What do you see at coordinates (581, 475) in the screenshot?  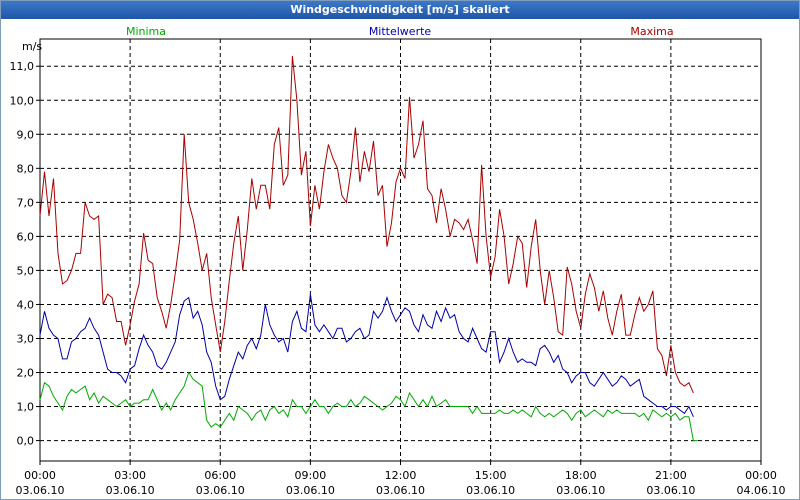 I see `x-tick-time: 18:00` at bounding box center [581, 475].